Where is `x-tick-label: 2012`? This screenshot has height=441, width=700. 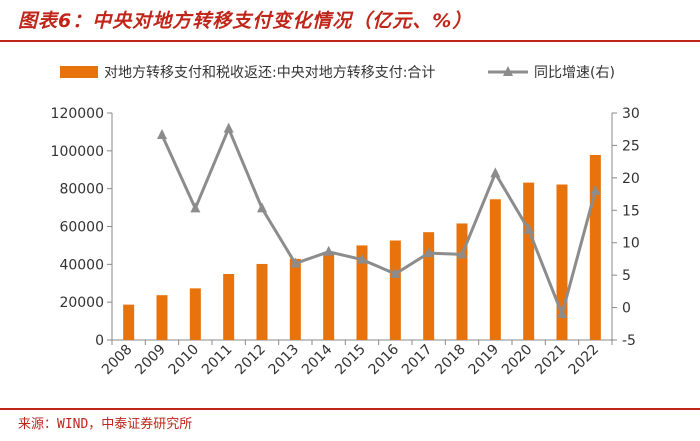
x-tick-label: 2012 is located at coordinates (250, 360).